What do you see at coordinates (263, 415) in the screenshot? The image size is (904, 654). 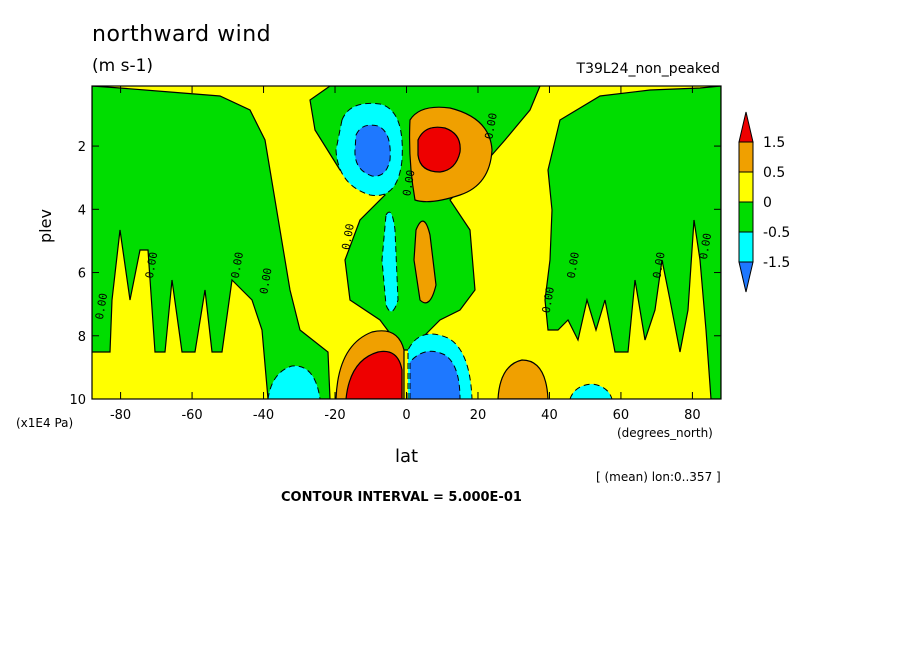 I see `x-tick-label: -40` at bounding box center [263, 415].